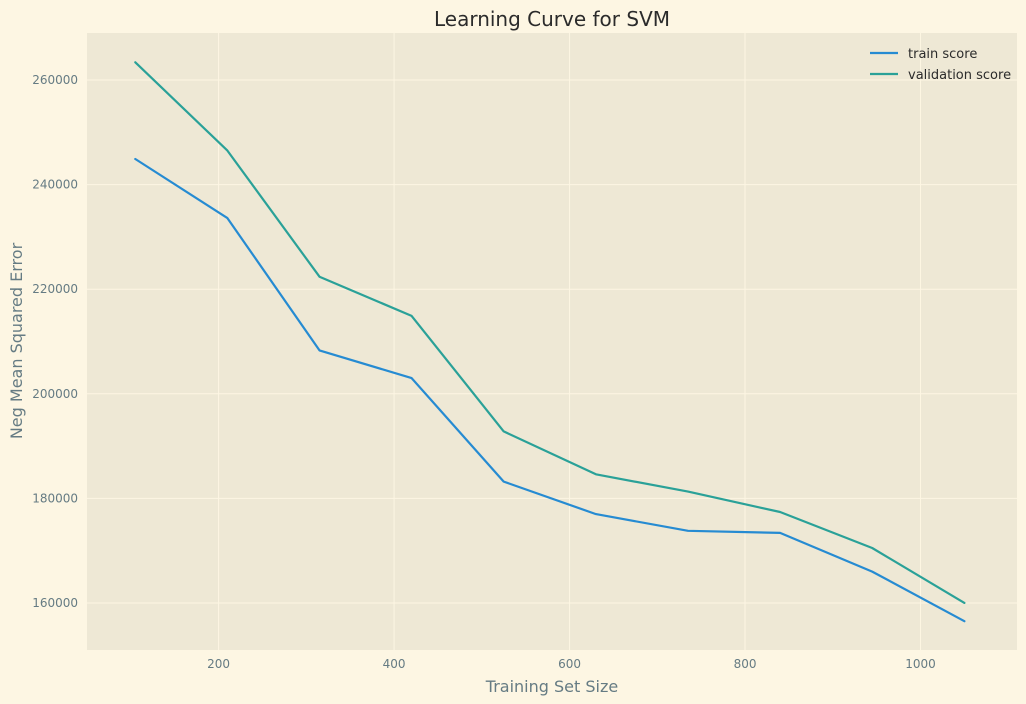 This screenshot has height=704, width=1026. Describe the element at coordinates (745, 664) in the screenshot. I see `x-tick-label: 800` at that location.